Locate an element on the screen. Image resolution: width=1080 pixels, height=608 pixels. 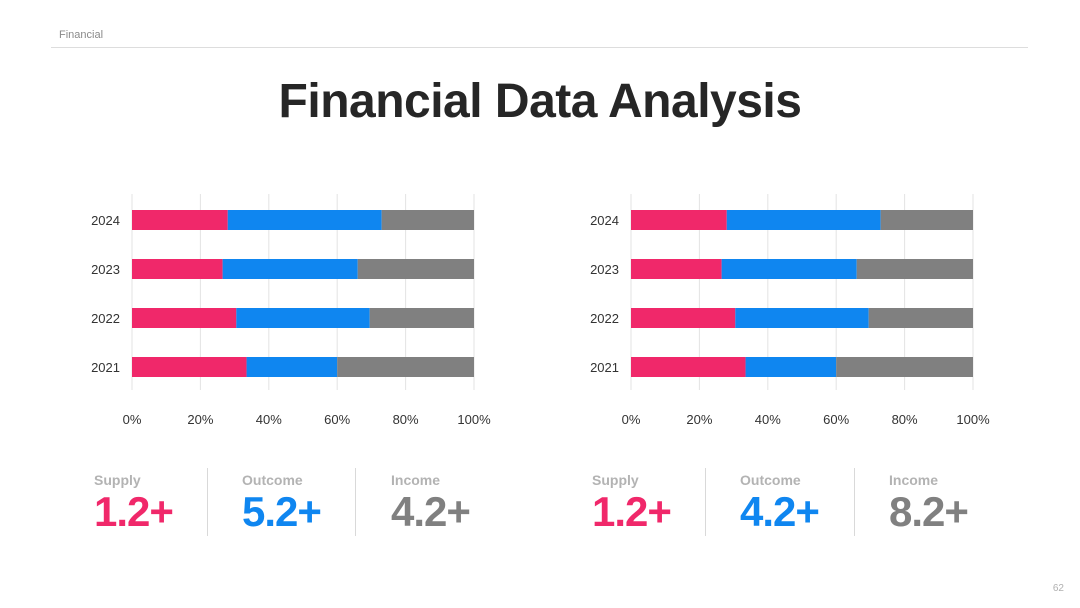
stat-value: 5.2+ is located at coordinates (282, 511).